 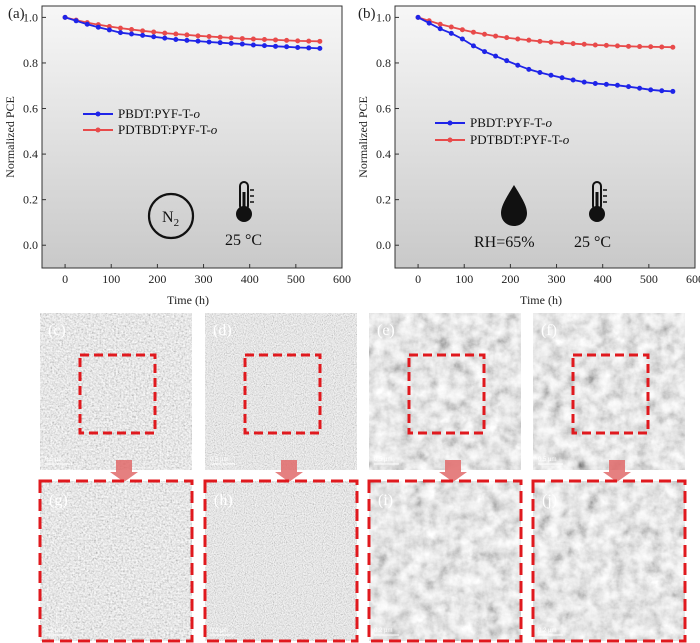 I want to click on zoom-frame, so click(x=609, y=561).